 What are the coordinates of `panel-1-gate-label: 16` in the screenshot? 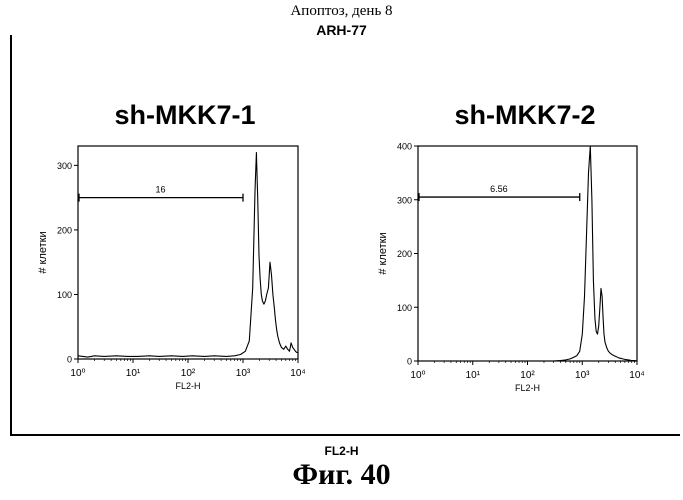 It's located at (160, 190).